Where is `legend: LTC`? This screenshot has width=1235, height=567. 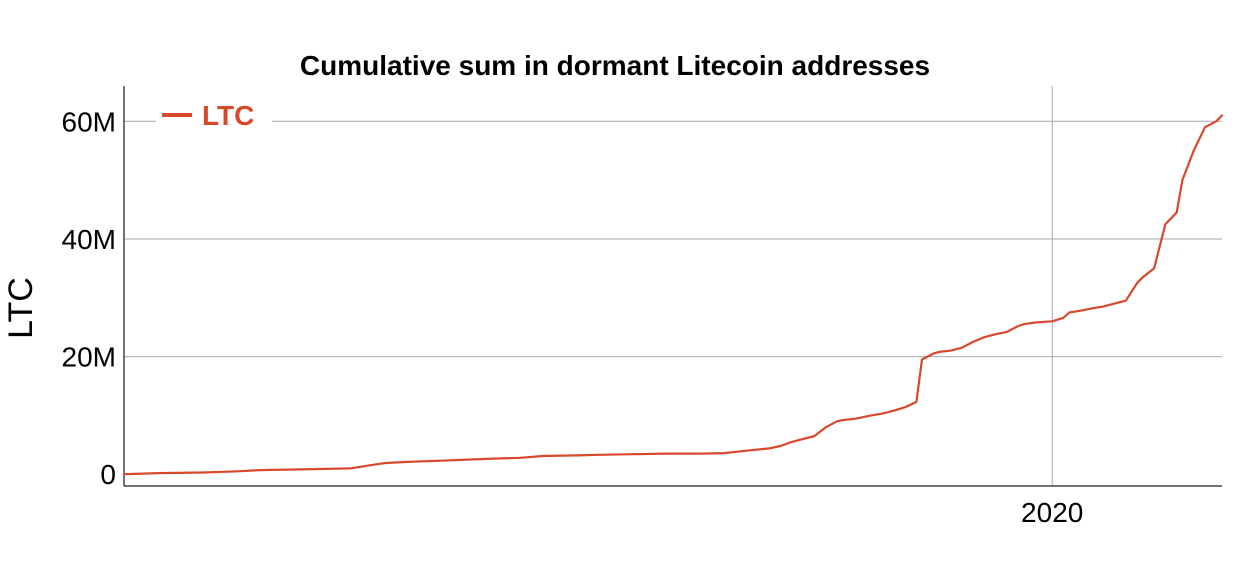
legend: LTC is located at coordinates (214, 112).